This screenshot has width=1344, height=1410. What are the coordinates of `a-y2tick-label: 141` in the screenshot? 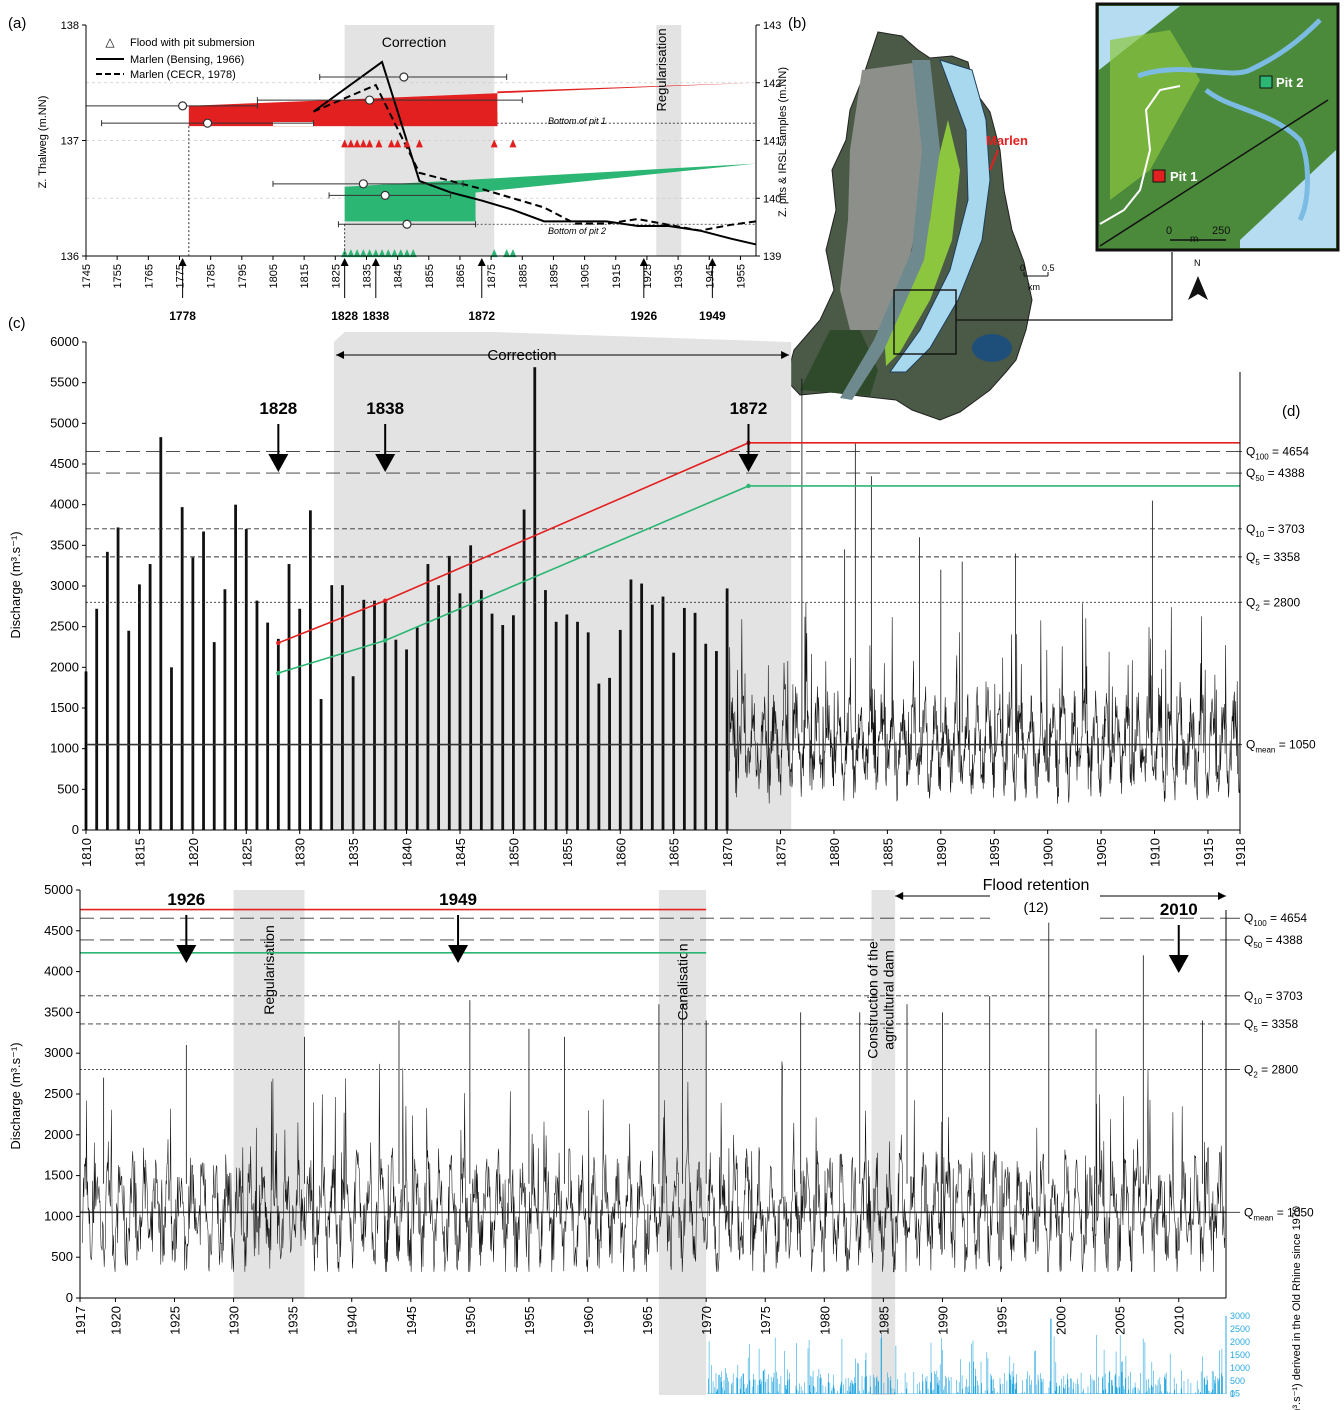 It's located at (772, 142).